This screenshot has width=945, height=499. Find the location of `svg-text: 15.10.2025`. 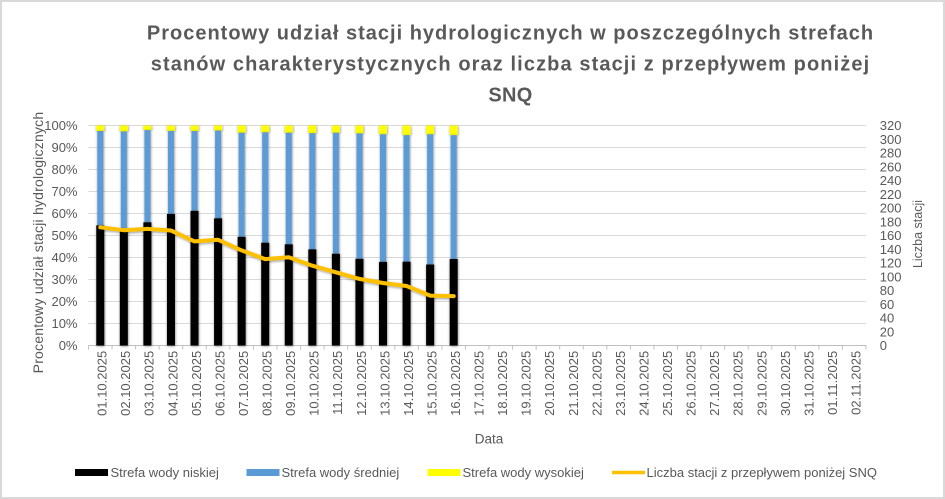

svg-text: 15.10.2025 is located at coordinates (431, 383).